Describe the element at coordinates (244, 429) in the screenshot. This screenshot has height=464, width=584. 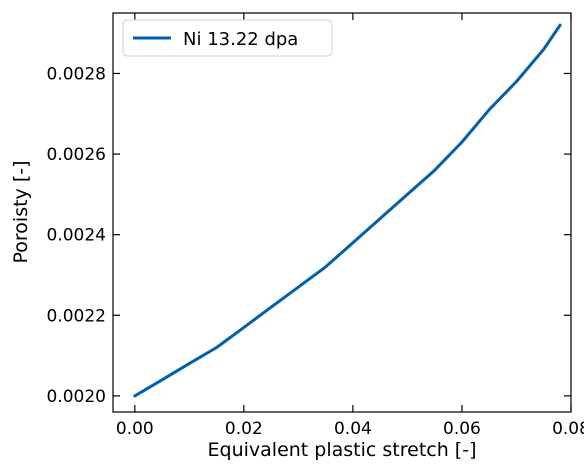
I see `x-tick-label: 0.02` at that location.